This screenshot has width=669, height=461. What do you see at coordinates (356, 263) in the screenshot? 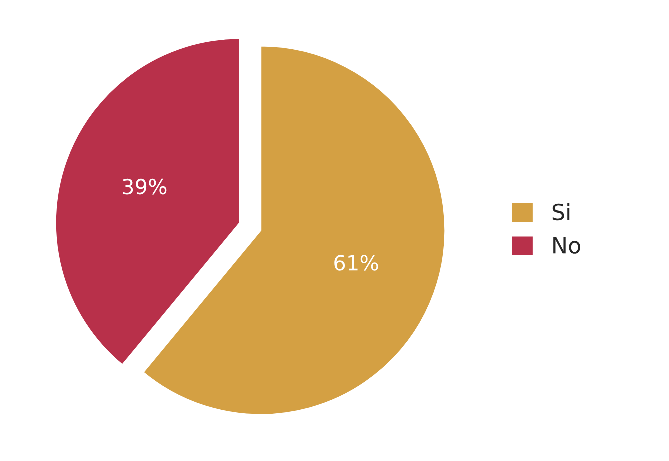
I see `data-label: 61%` at bounding box center [356, 263].